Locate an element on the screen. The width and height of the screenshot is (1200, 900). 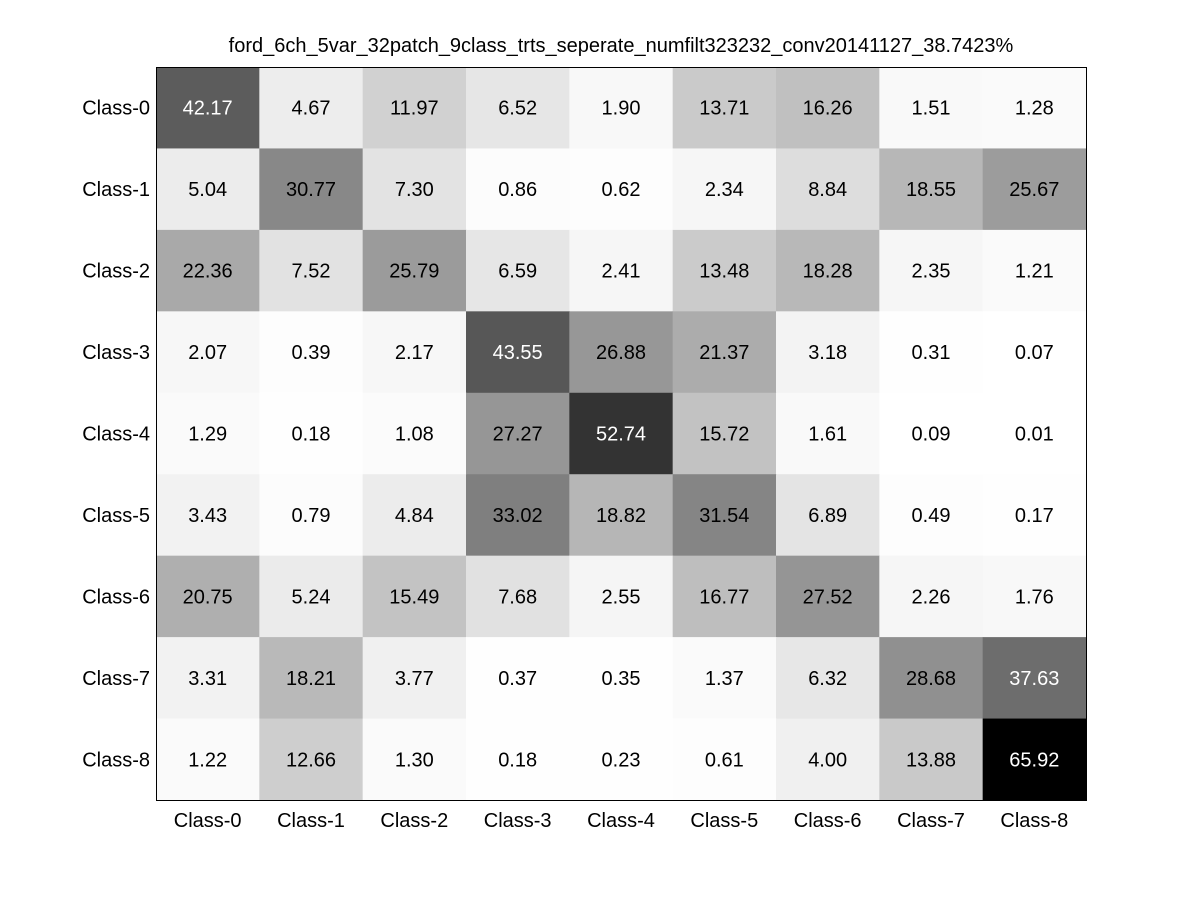
cell-value-label: 13.88 is located at coordinates (931, 760).